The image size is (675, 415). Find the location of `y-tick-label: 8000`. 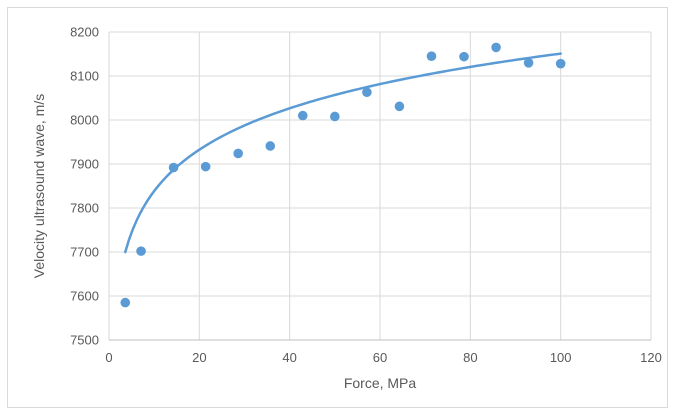

y-tick-label: 8000 is located at coordinates (84, 120).